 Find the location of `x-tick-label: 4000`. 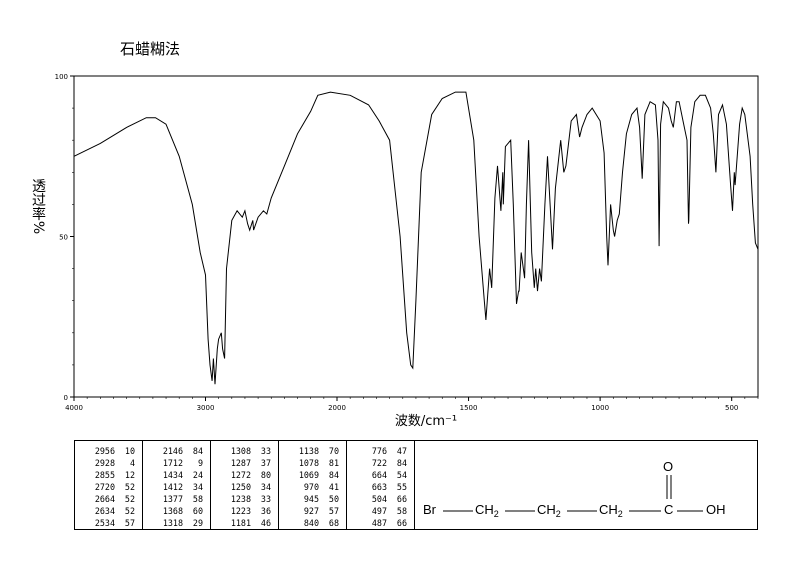

x-tick-label: 4000 is located at coordinates (74, 408).